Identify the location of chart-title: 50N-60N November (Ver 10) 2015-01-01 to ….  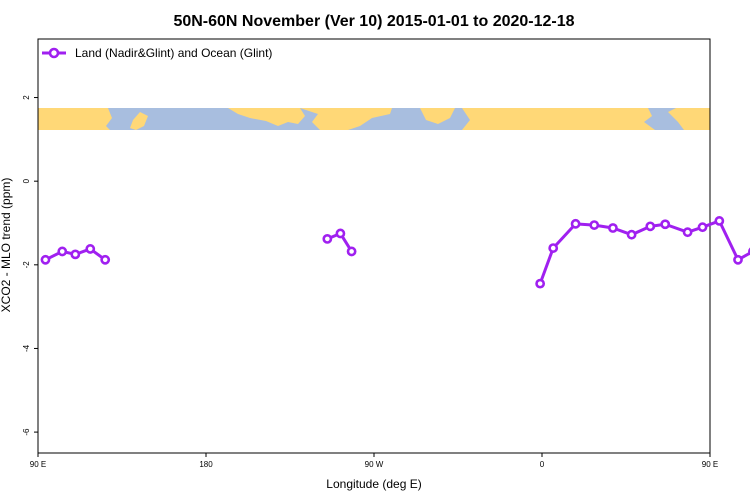
(373, 21).